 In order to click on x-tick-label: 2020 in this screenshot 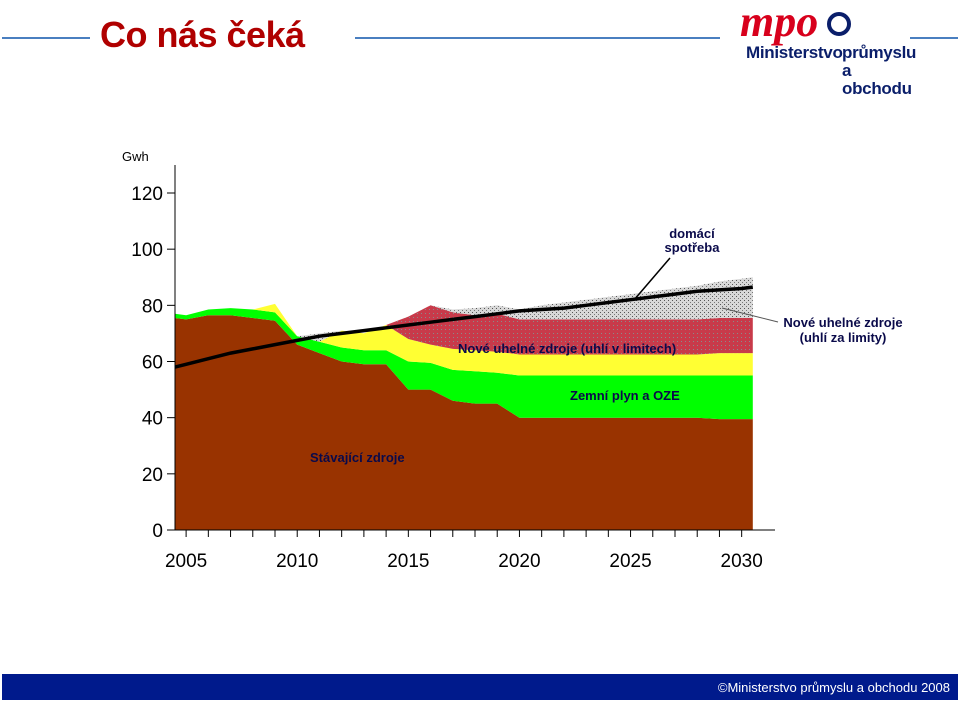, I will do `click(519, 561)`.